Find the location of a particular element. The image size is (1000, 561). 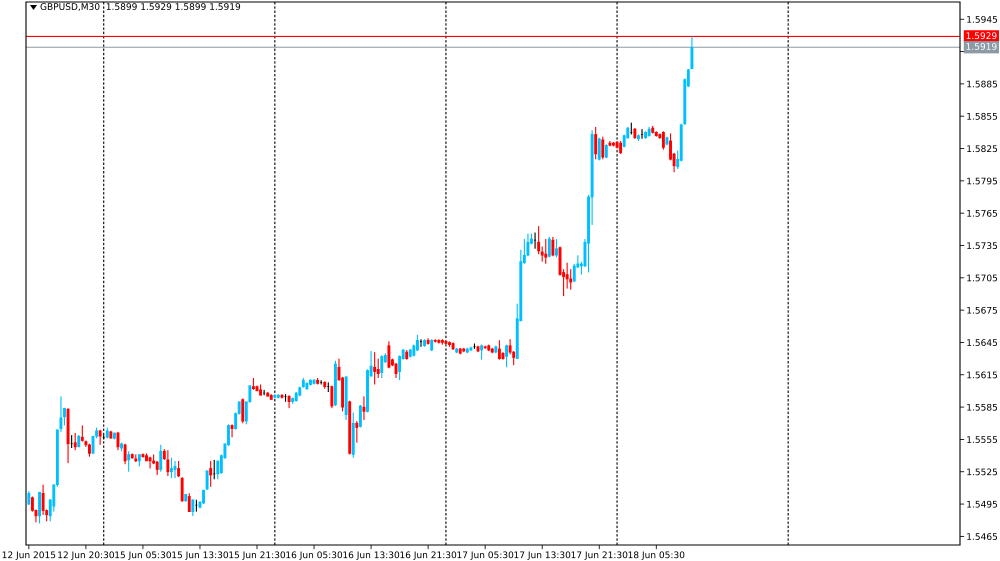

x-tick-label: 12 Jun 2015 is located at coordinates (29, 555).